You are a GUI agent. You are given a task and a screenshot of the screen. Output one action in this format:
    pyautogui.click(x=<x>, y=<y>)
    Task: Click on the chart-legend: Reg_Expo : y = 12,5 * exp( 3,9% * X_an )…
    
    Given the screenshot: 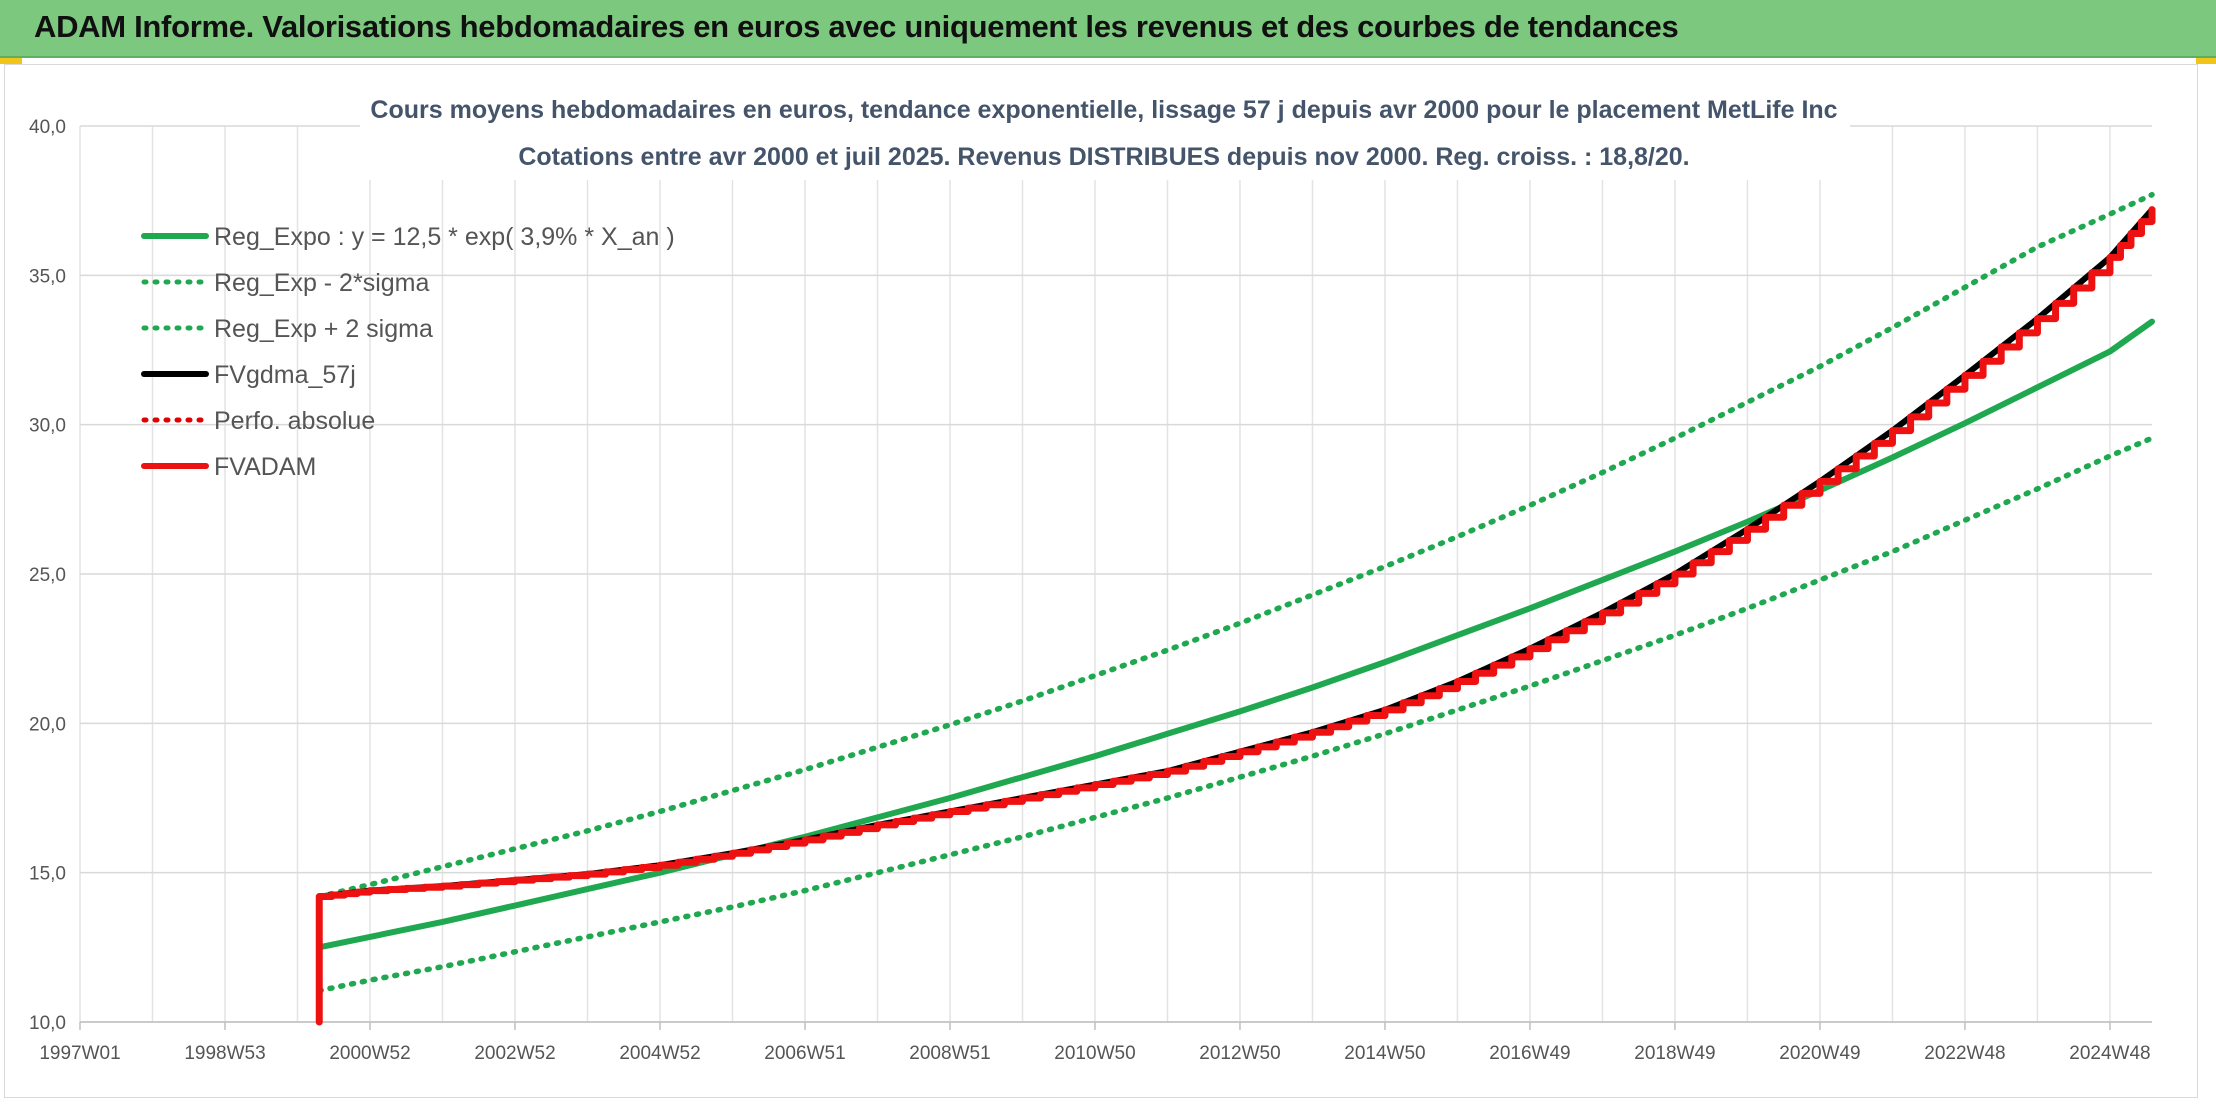 What is the action you would take?
    pyautogui.click(x=408, y=352)
    